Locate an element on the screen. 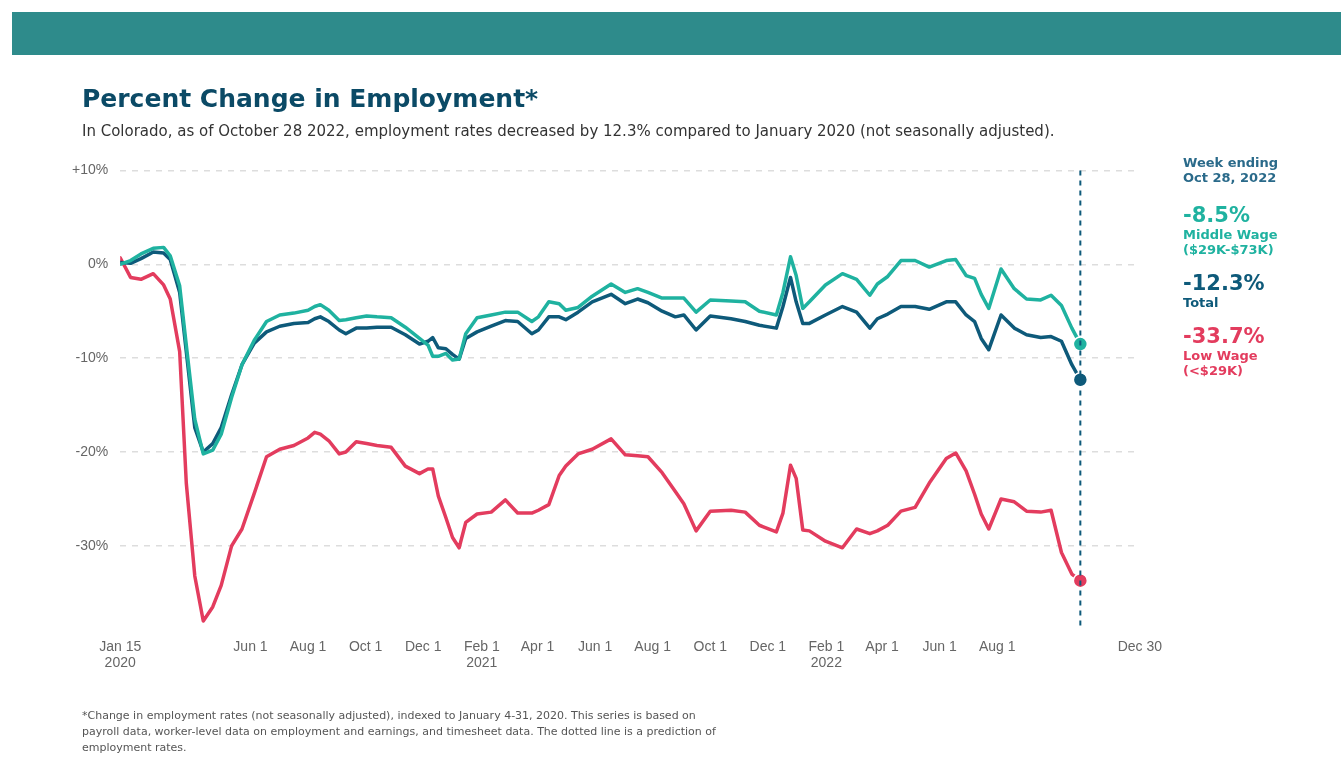  chart-subtitle: In Colorado, as of October 28 2022, employment rates decreased by 12.3% compared to January 2020 (not seasonally adjusted). is located at coordinates (568, 131).